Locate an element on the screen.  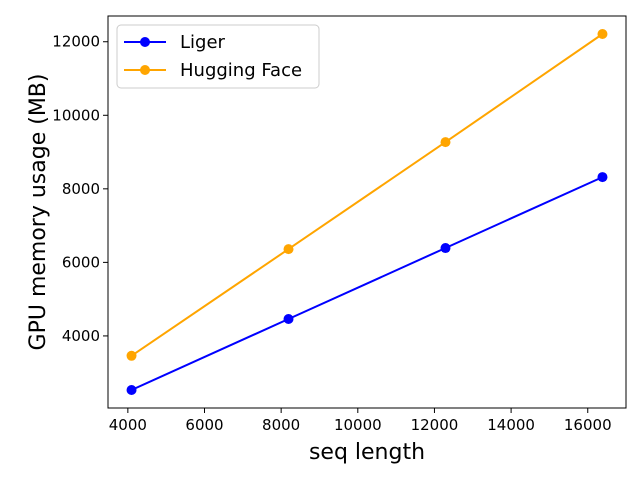
legend-marker-hugging-face is located at coordinates (145, 70).